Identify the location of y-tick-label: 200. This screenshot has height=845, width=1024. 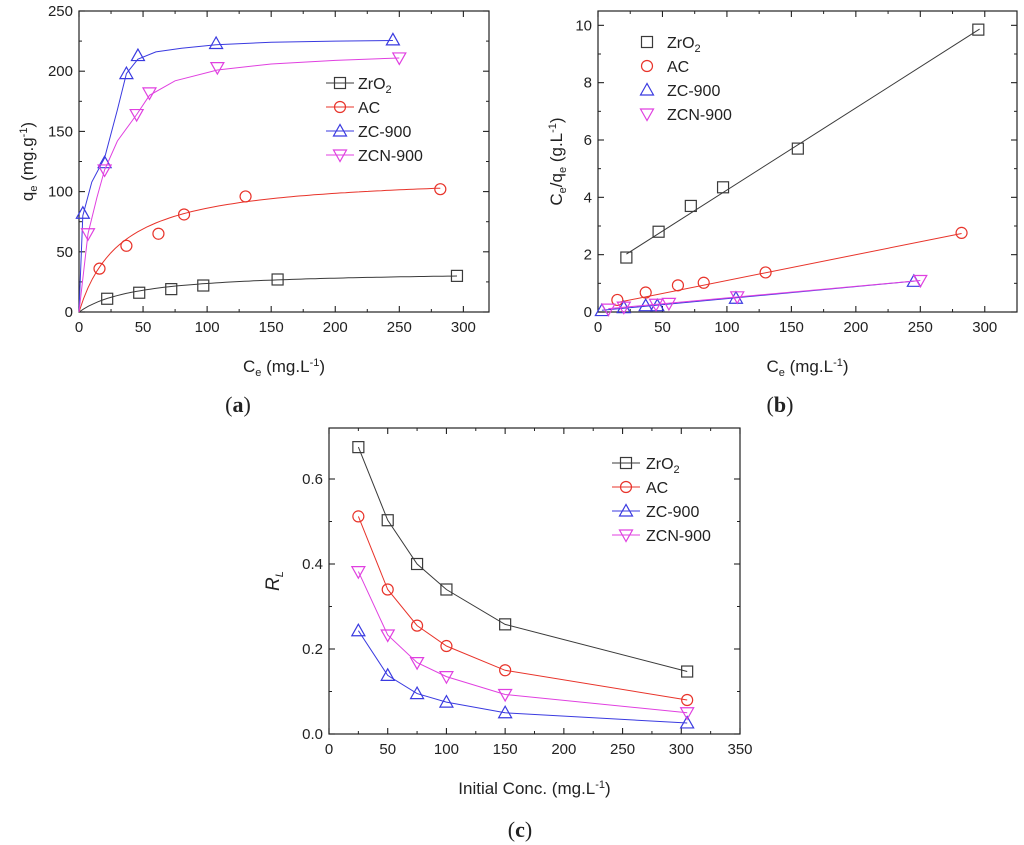
(60, 71).